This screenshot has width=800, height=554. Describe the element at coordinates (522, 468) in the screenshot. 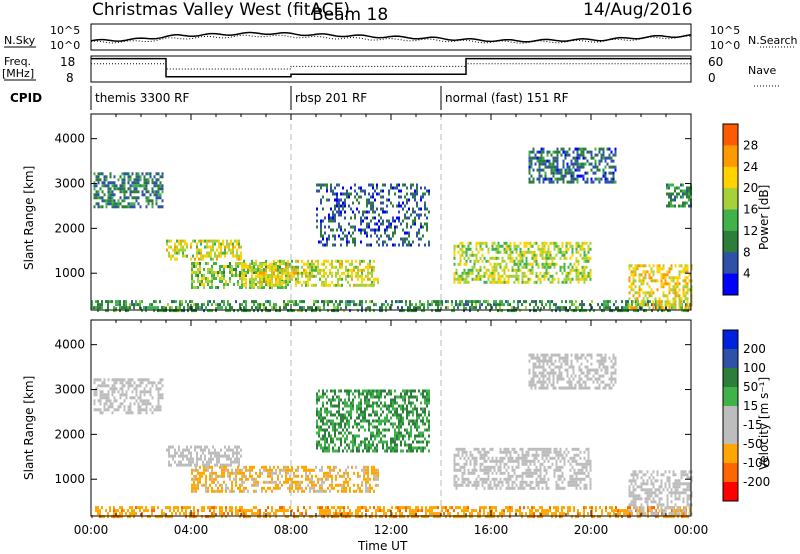

I see `velocity-echo-region` at that location.